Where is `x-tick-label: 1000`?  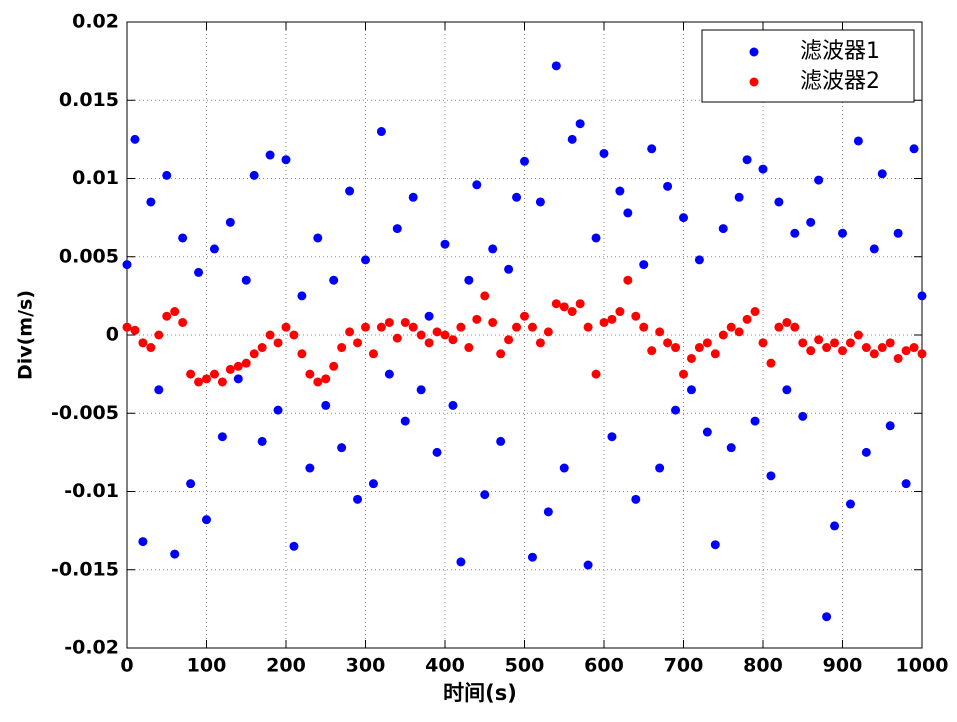 x-tick-label: 1000 is located at coordinates (922, 666).